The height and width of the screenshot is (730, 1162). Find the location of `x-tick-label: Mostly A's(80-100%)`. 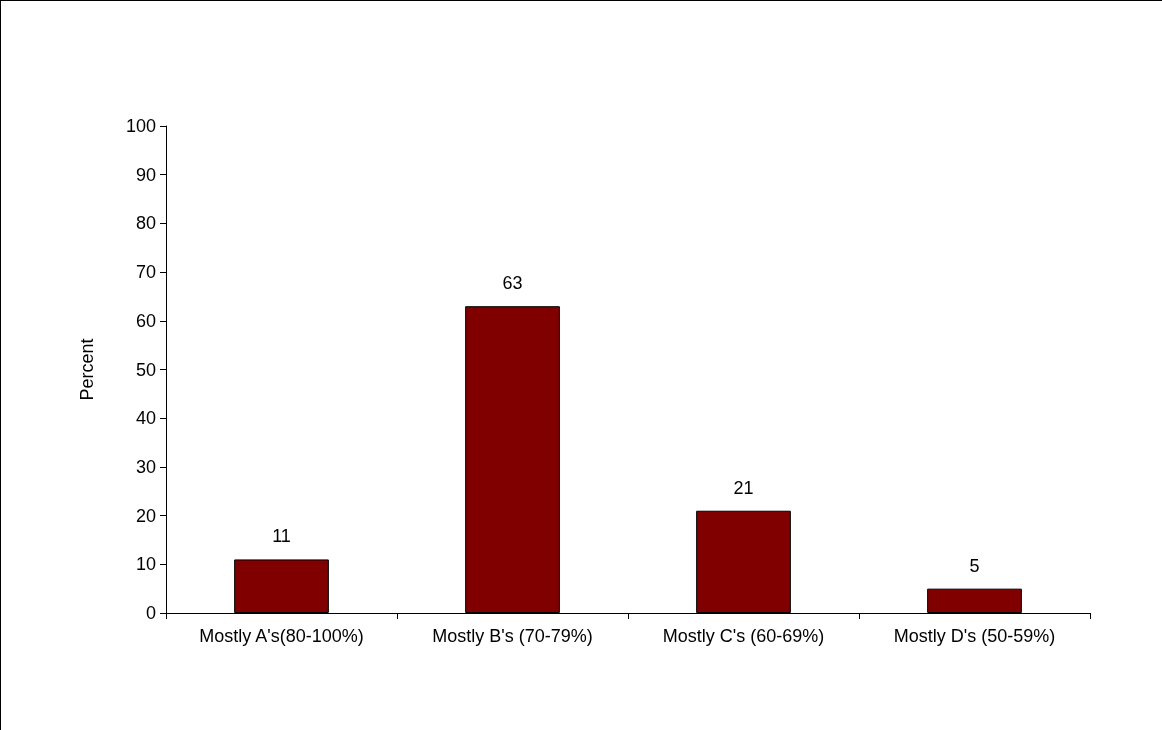

x-tick-label: Mostly A's(80-100%) is located at coordinates (281, 636).